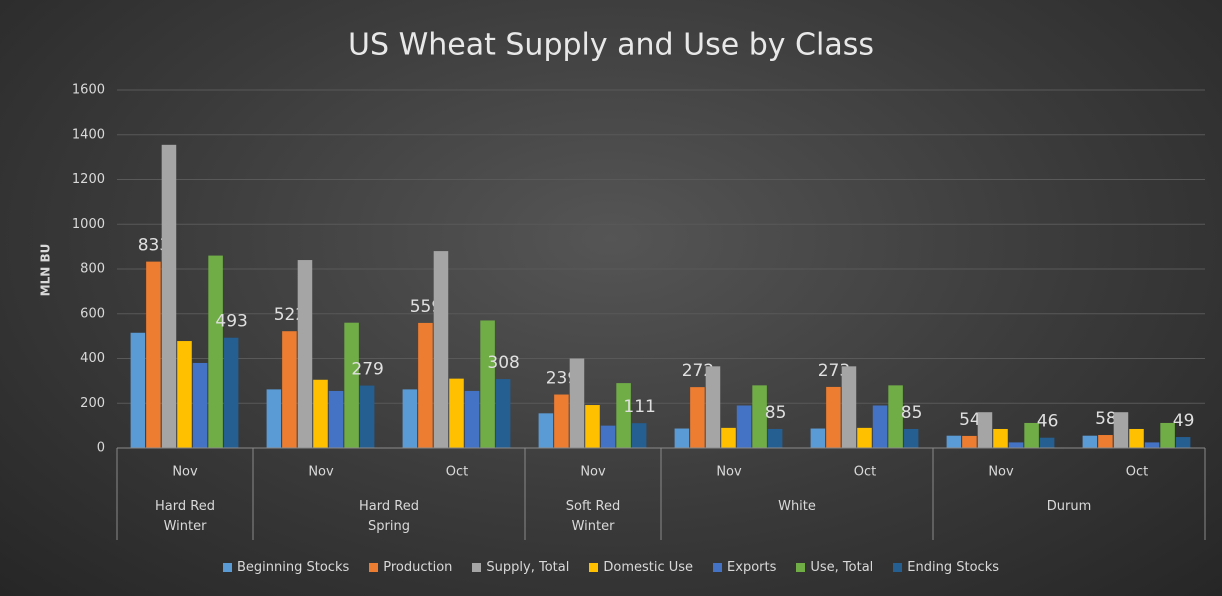 The image size is (1222, 596). I want to click on legend-label: Beginning Stocks, so click(293, 567).